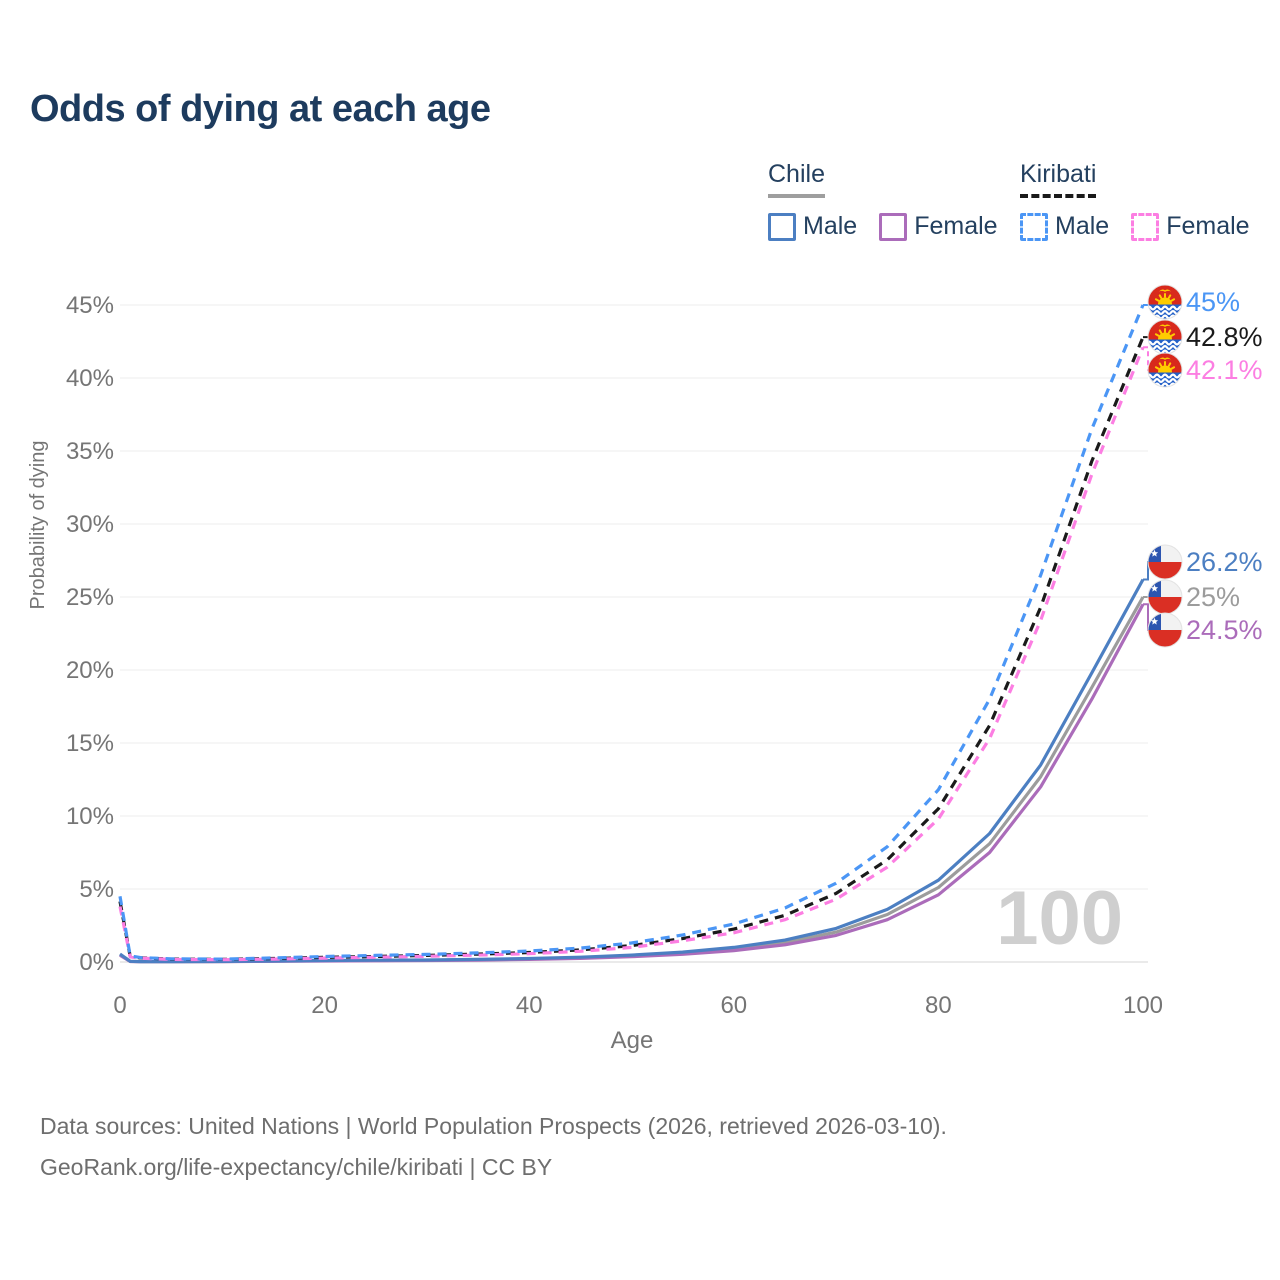 The width and height of the screenshot is (1280, 1280). I want to click on legend-group-kiribati: Kiribati Male Female, so click(1146, 200).